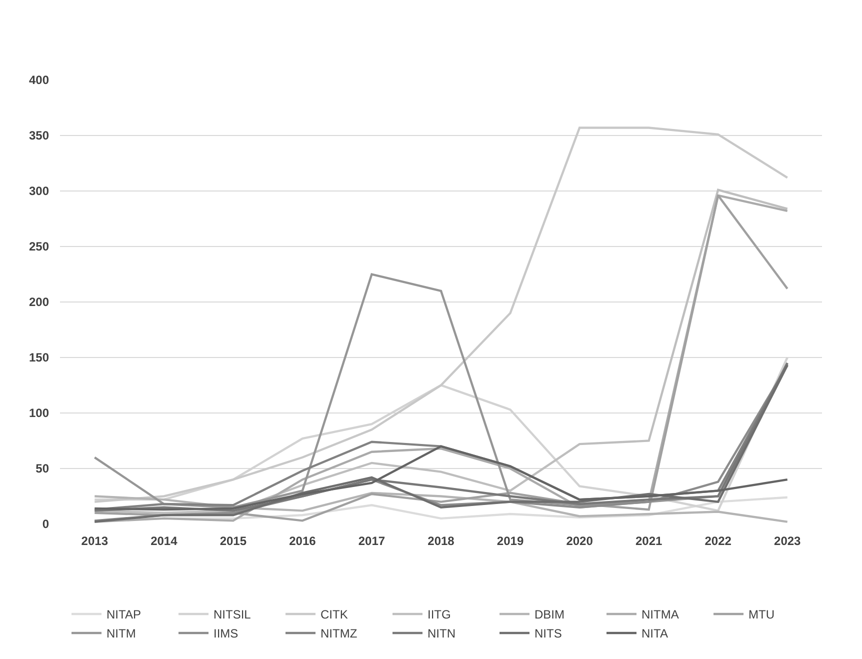 This screenshot has height=659, width=862. What do you see at coordinates (548, 633) in the screenshot?
I see `legend-label: NITS` at bounding box center [548, 633].